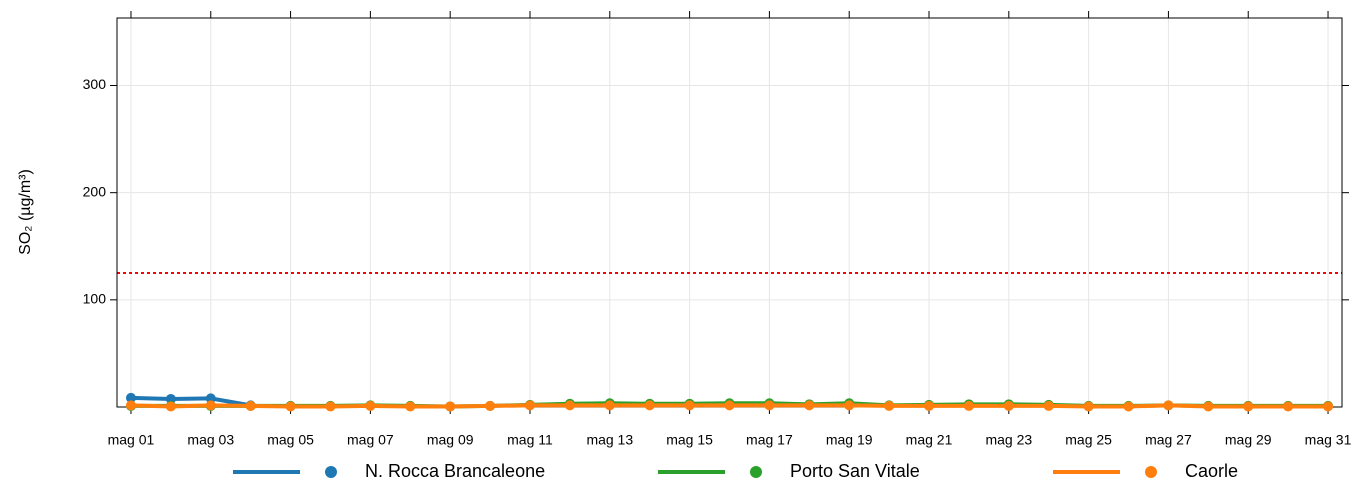 This screenshot has height=495, width=1370. I want to click on y-tick-label: 100, so click(95, 299).